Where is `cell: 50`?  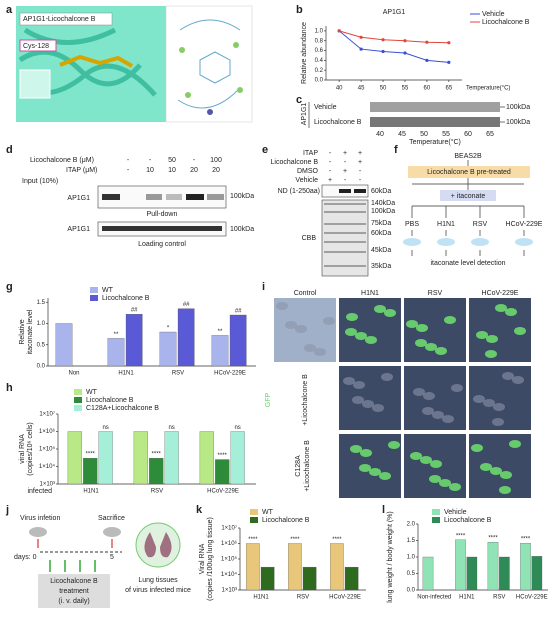 cell: 50 is located at coordinates (172, 160).